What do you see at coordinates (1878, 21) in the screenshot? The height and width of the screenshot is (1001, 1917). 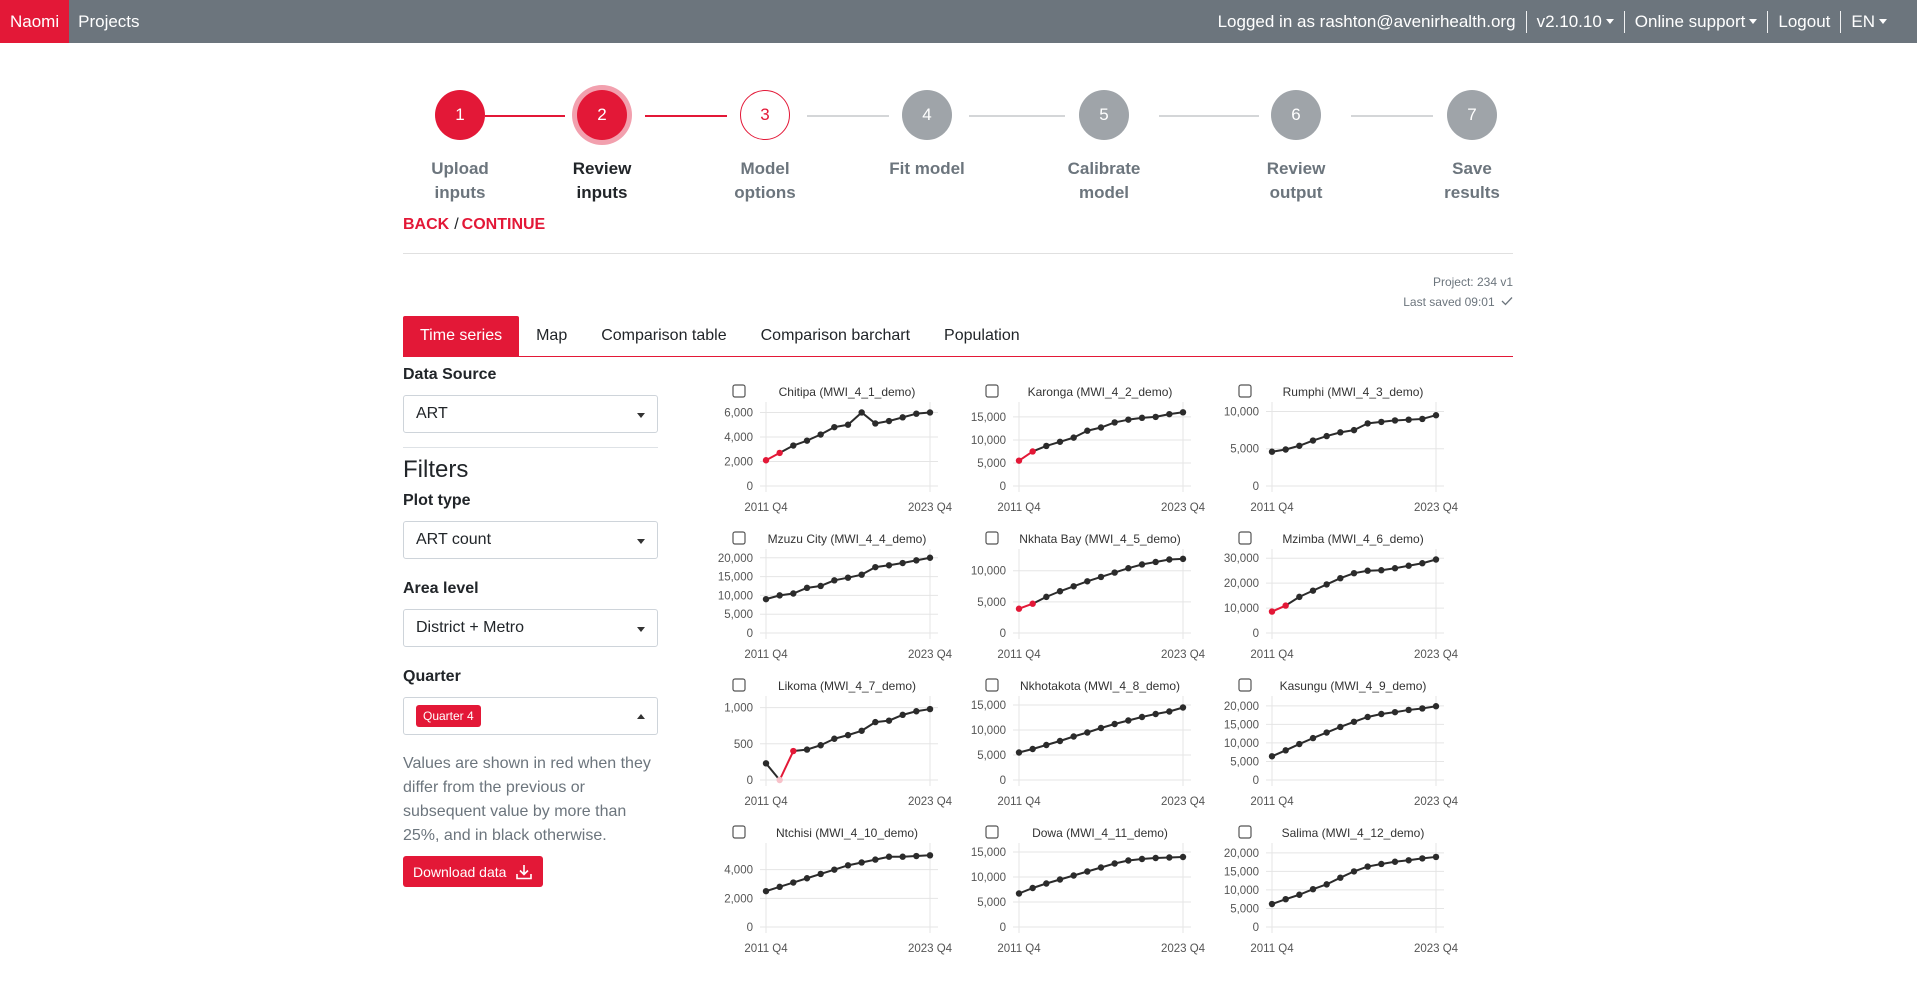 I see `language-dropdown: EN` at bounding box center [1878, 21].